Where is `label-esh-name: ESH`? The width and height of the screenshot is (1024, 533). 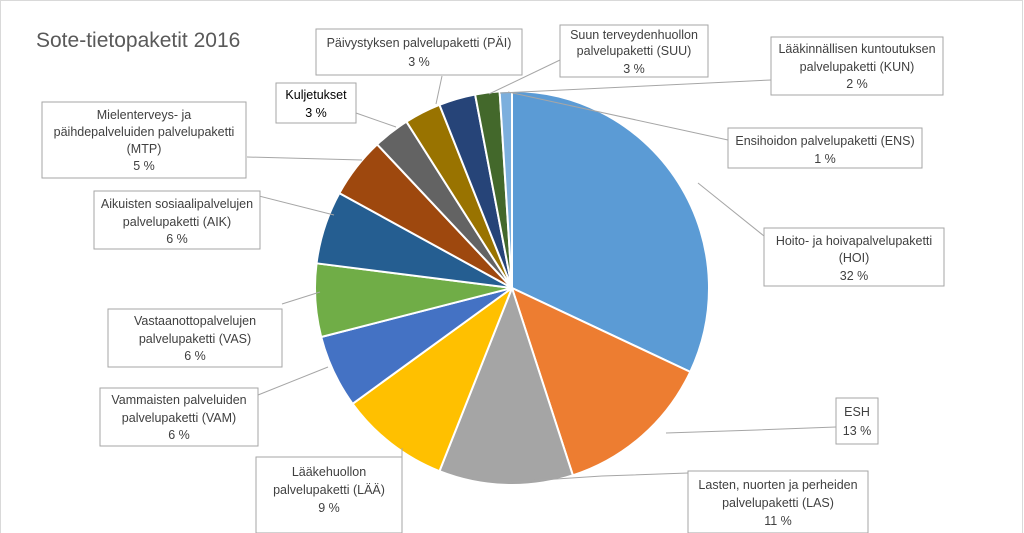
label-esh-name: ESH is located at coordinates (857, 412).